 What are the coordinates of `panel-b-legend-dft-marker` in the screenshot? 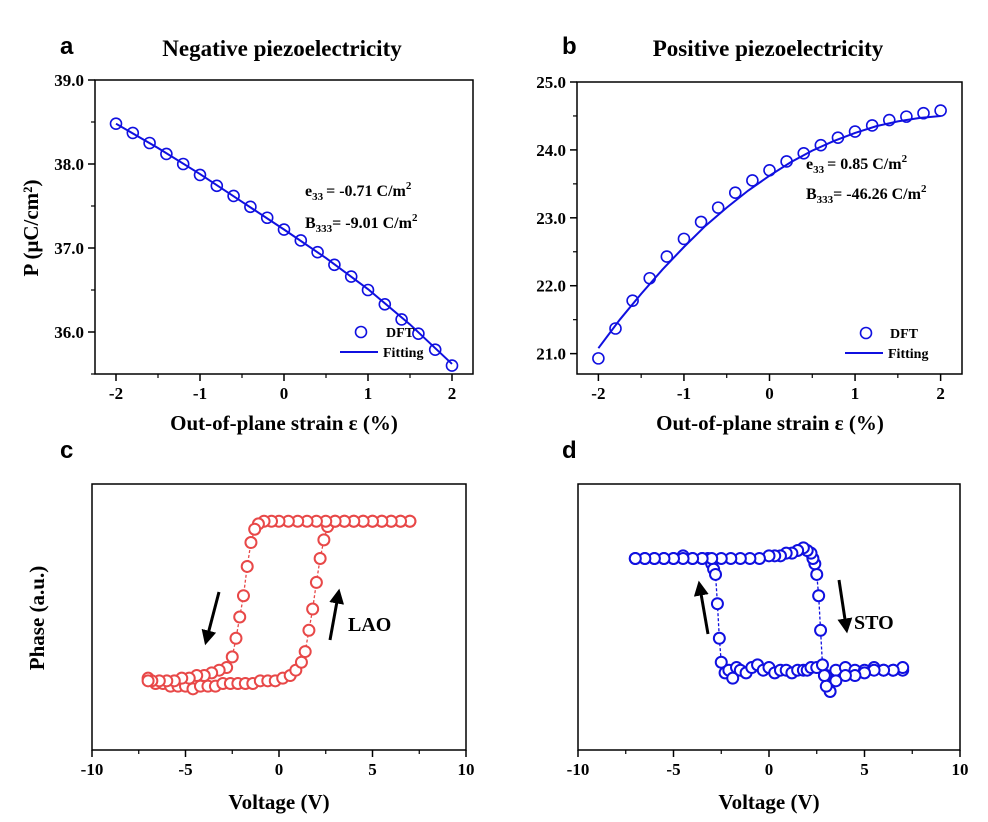 It's located at (866, 333).